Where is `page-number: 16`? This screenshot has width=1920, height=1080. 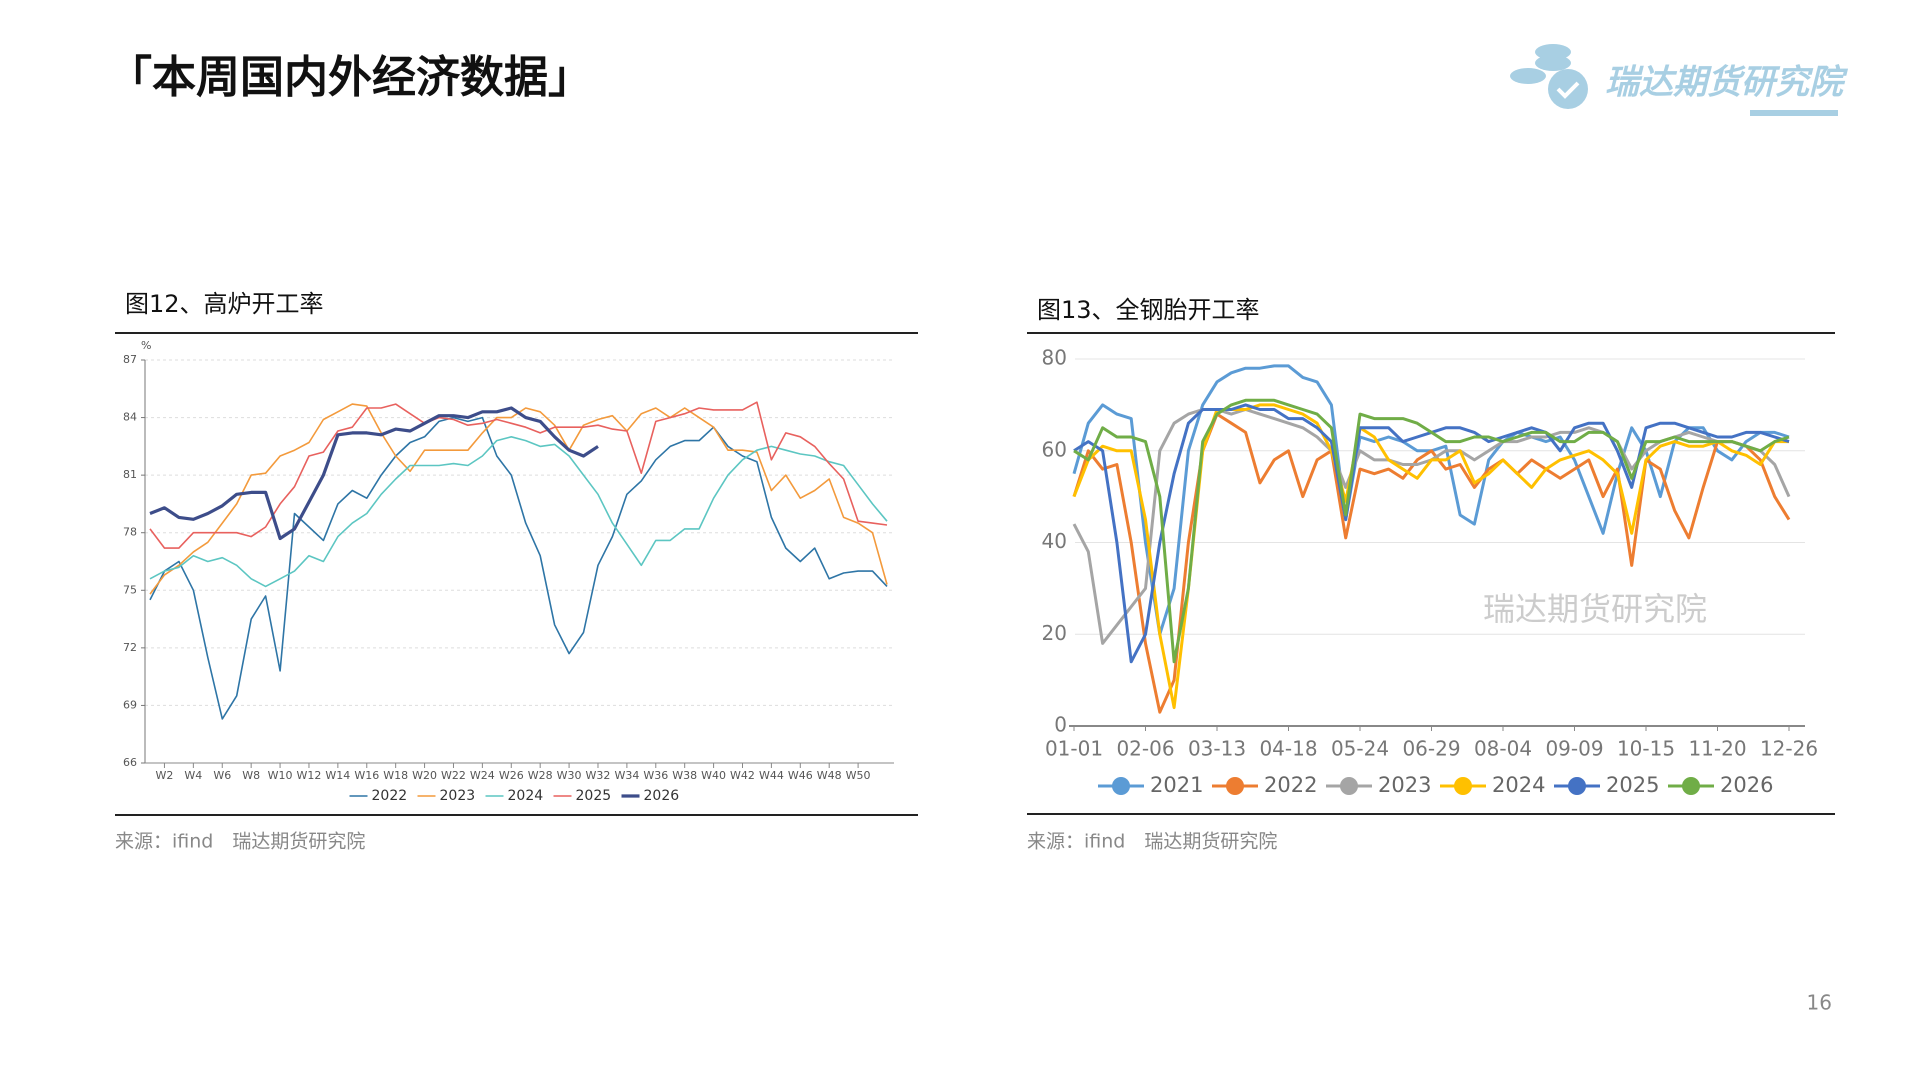 page-number: 16 is located at coordinates (1819, 1003).